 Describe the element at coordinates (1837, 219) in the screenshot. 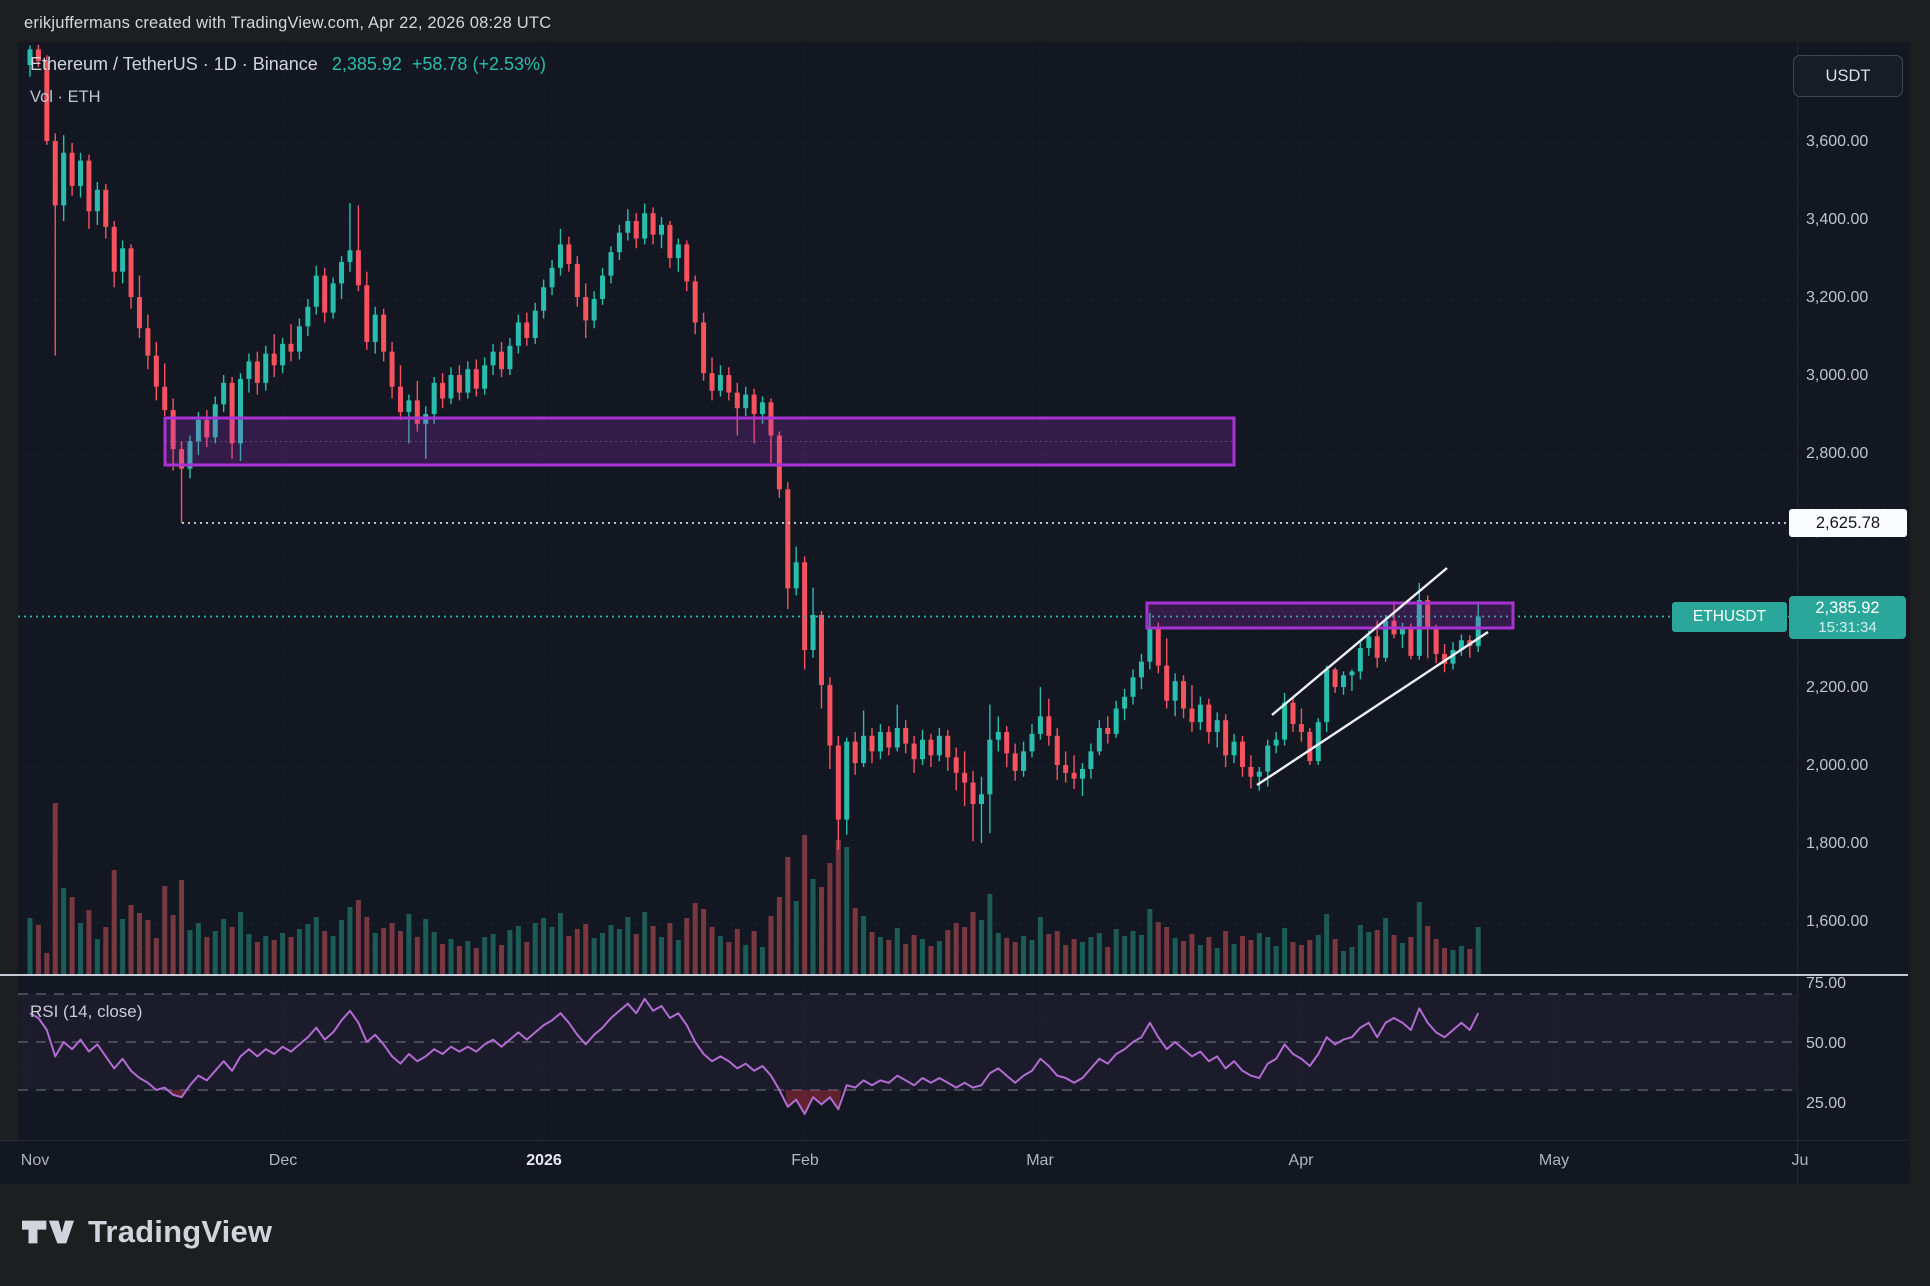

I see `price-tick: 3,400.00` at that location.